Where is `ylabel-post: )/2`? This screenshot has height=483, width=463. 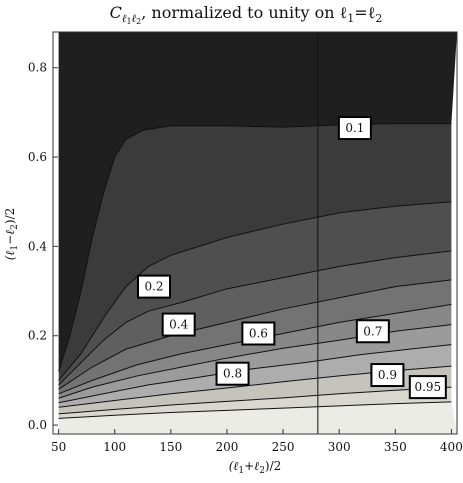
ylabel-post: )/2 is located at coordinates (10, 216).